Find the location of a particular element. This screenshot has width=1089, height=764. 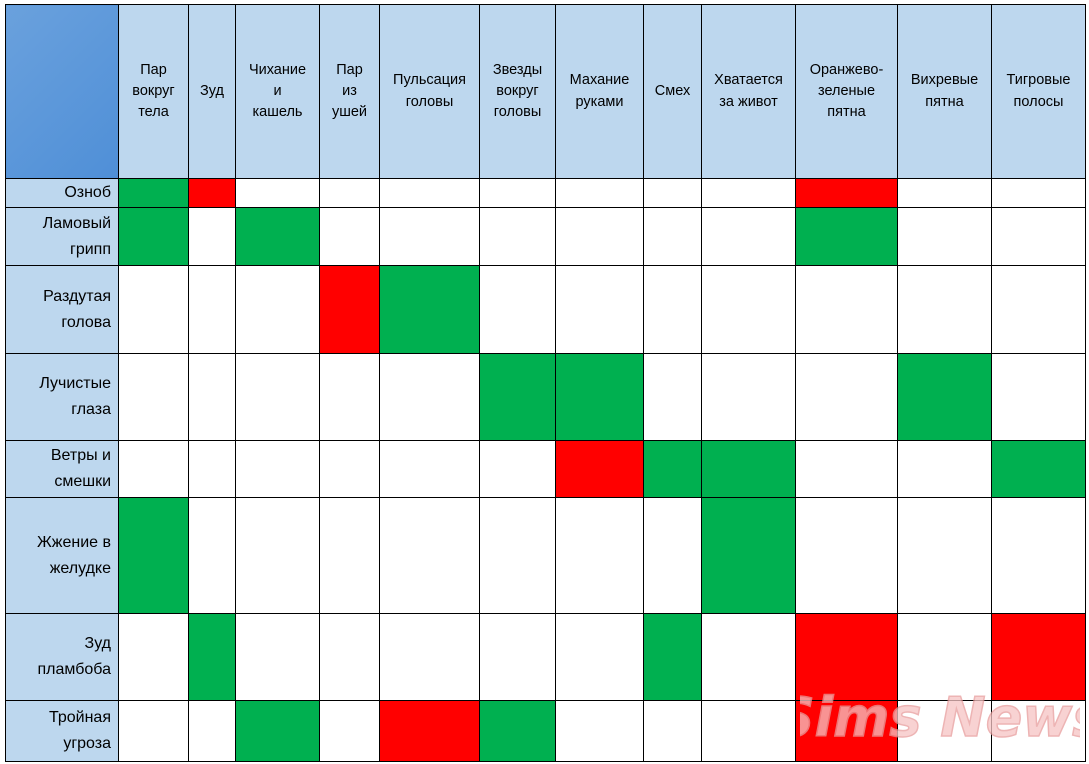

row-header: Зуд пламбоба is located at coordinates (62, 657).